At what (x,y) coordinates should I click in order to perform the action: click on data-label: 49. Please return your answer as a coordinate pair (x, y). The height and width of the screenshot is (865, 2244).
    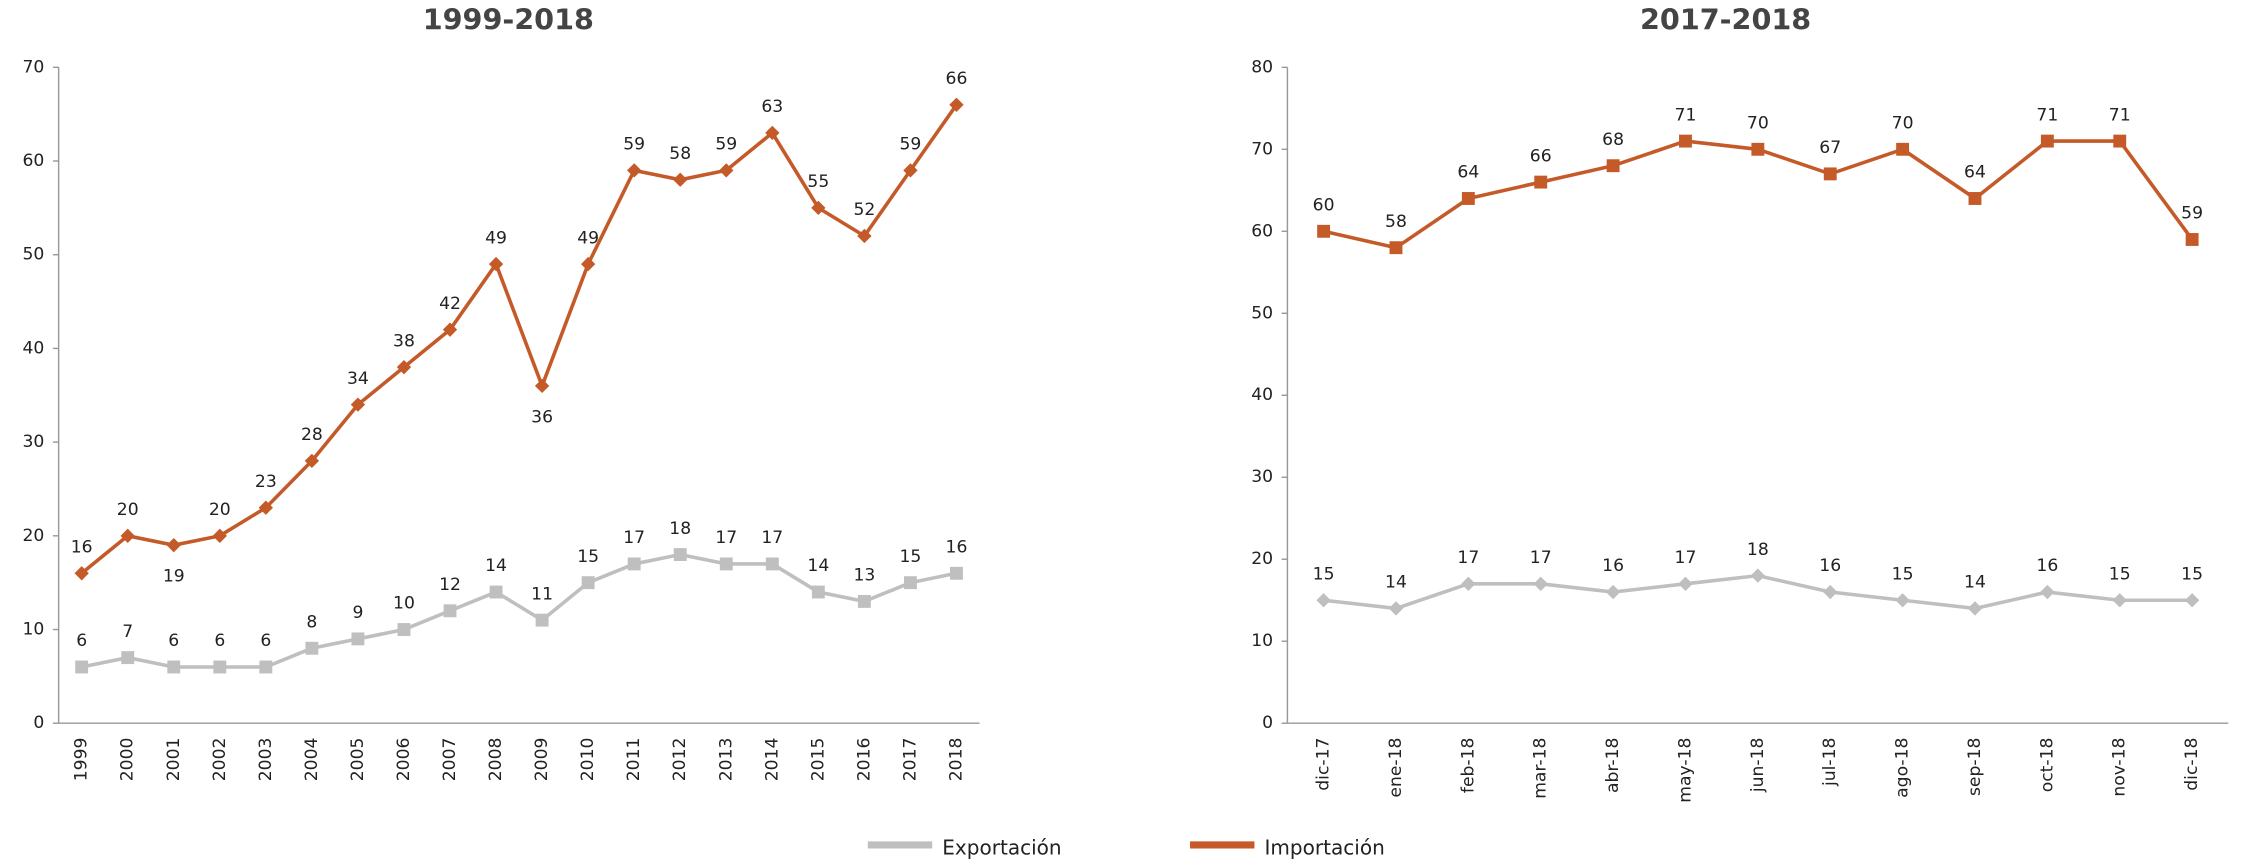
    Looking at the image, I should click on (588, 238).